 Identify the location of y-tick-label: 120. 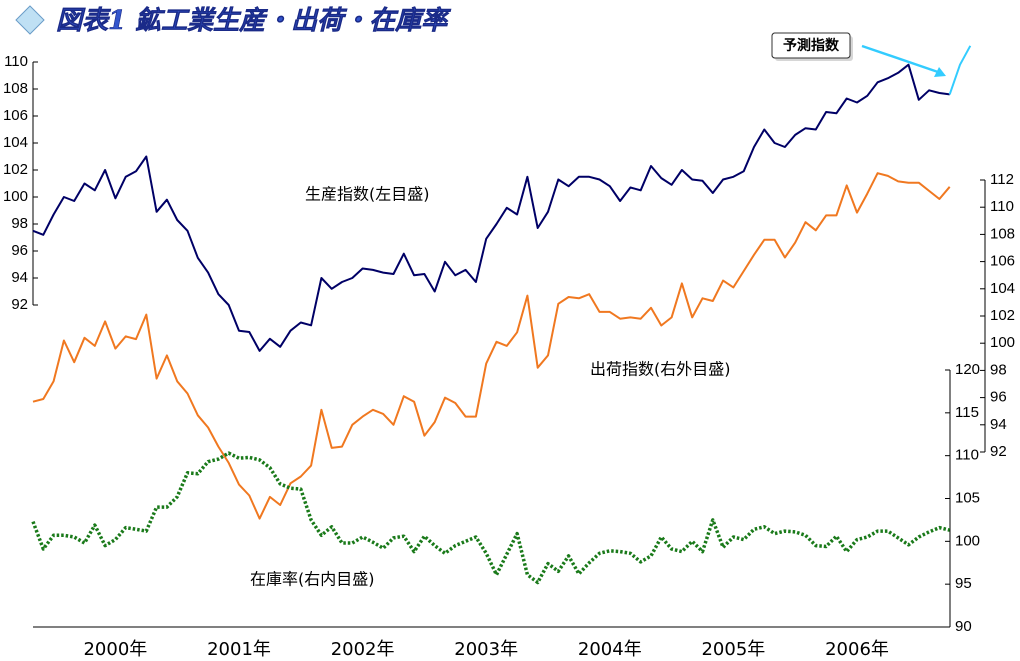
(967, 369).